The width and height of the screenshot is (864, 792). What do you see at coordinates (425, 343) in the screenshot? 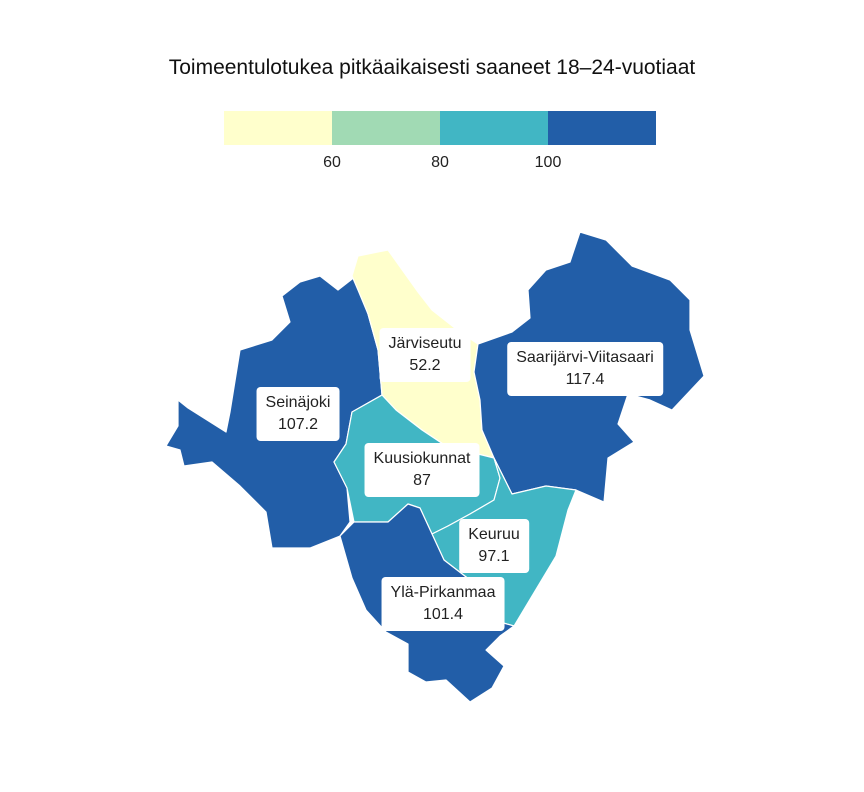
I see `label-jarviseutu-name: Järviseutu` at bounding box center [425, 343].